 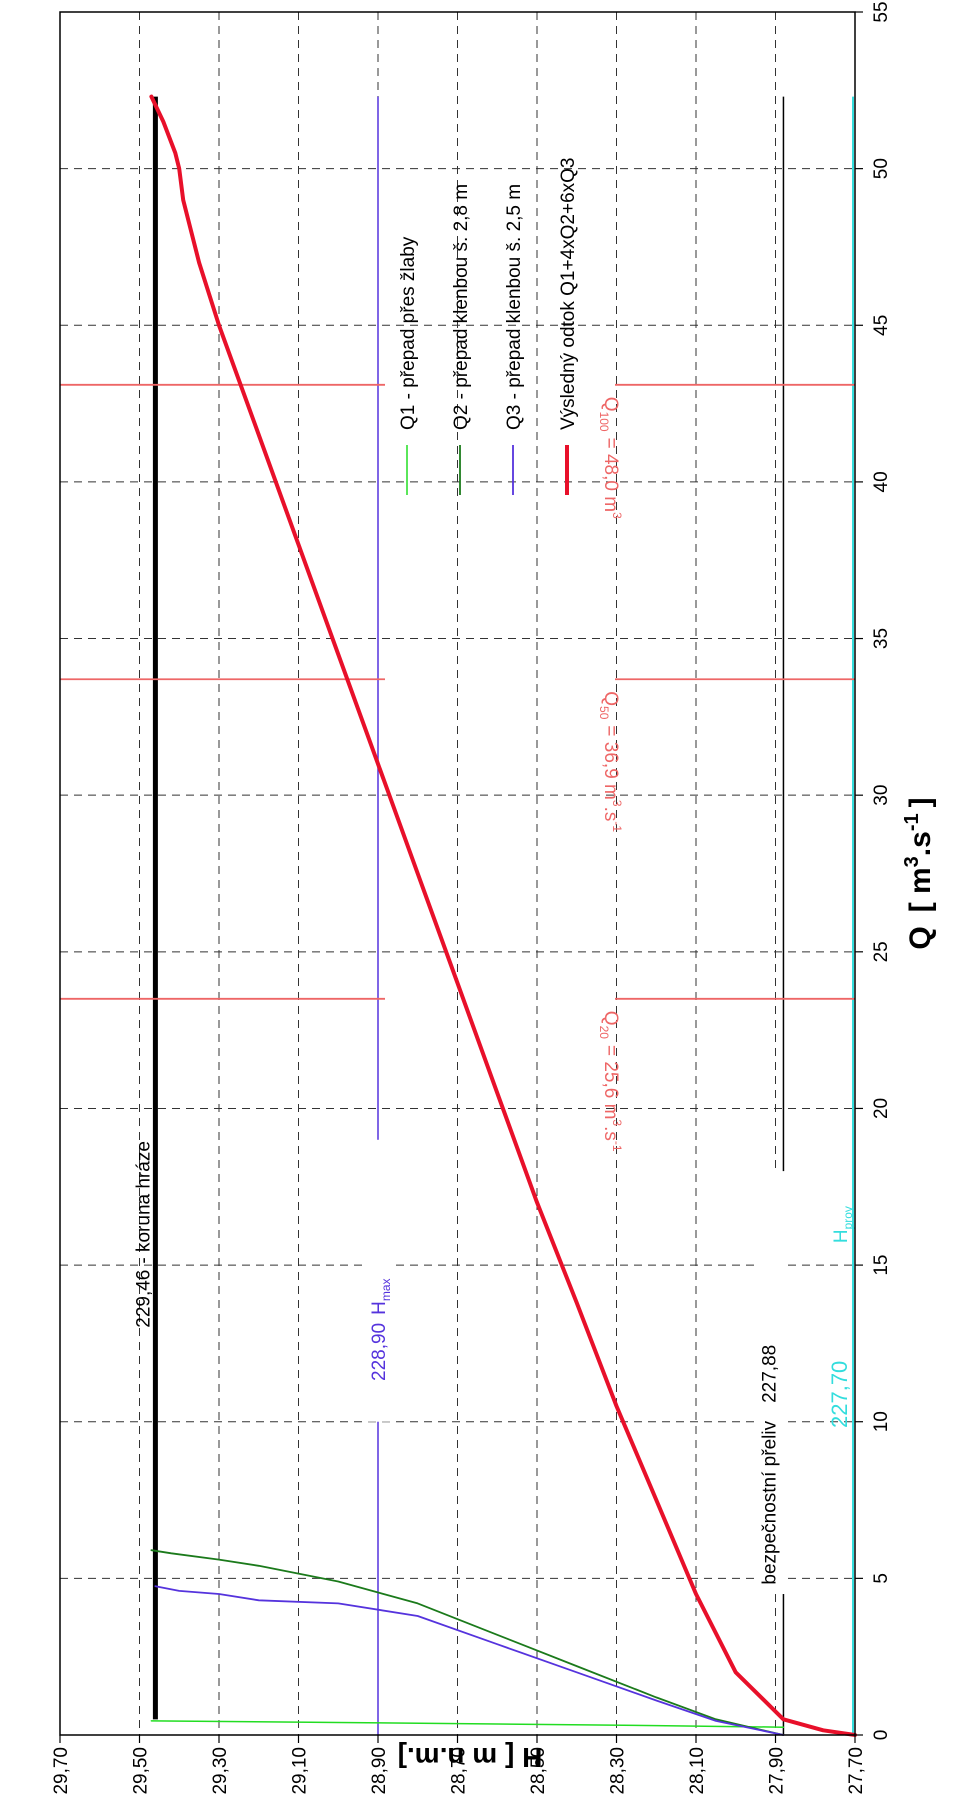 I want to click on design-discharge-value: = 25,6 m, so click(x=610, y=1082).